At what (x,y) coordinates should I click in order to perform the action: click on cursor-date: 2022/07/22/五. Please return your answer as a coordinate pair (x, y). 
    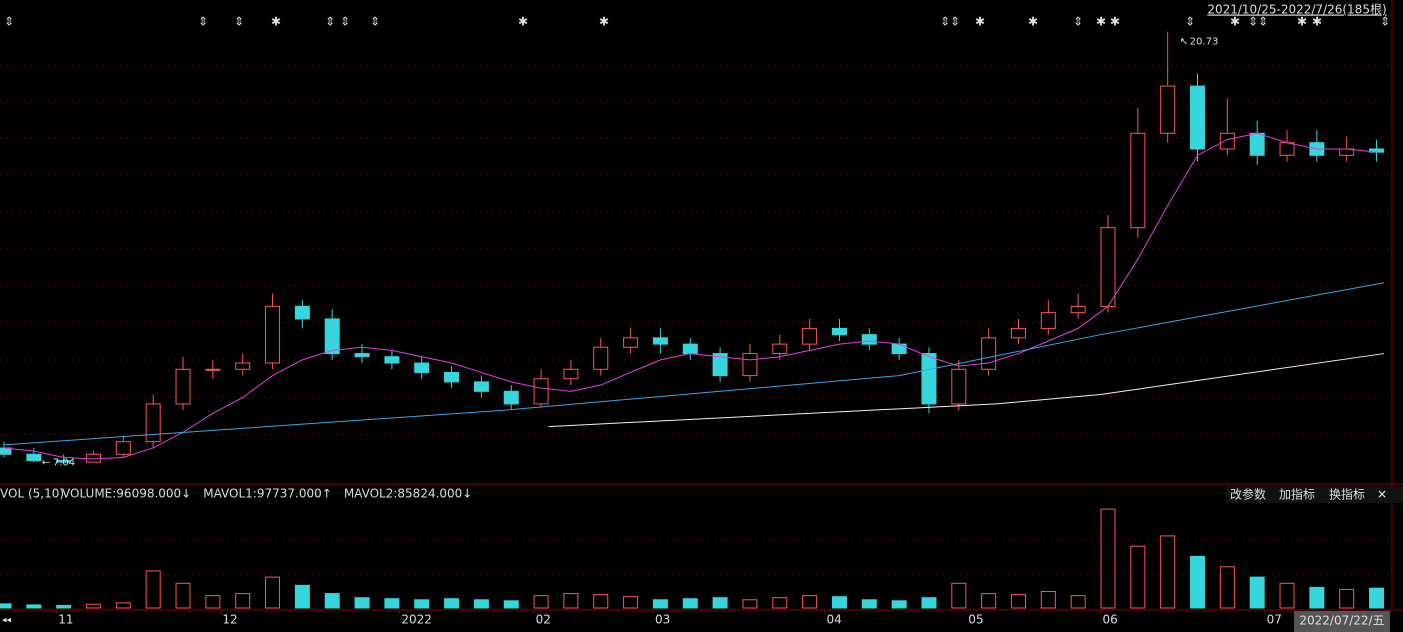
    Looking at the image, I should click on (1341, 621).